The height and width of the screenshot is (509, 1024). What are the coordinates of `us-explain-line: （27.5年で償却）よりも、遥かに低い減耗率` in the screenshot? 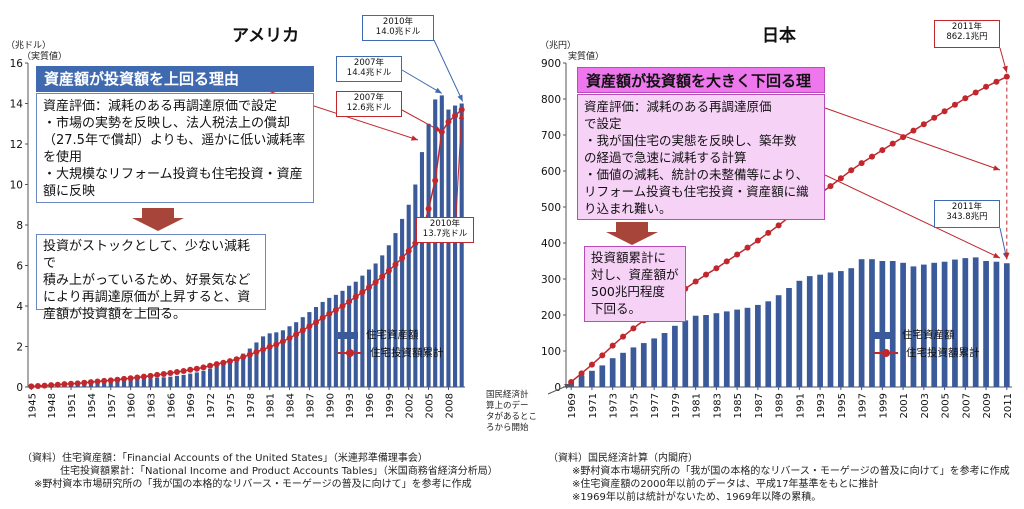 It's located at (174, 140).